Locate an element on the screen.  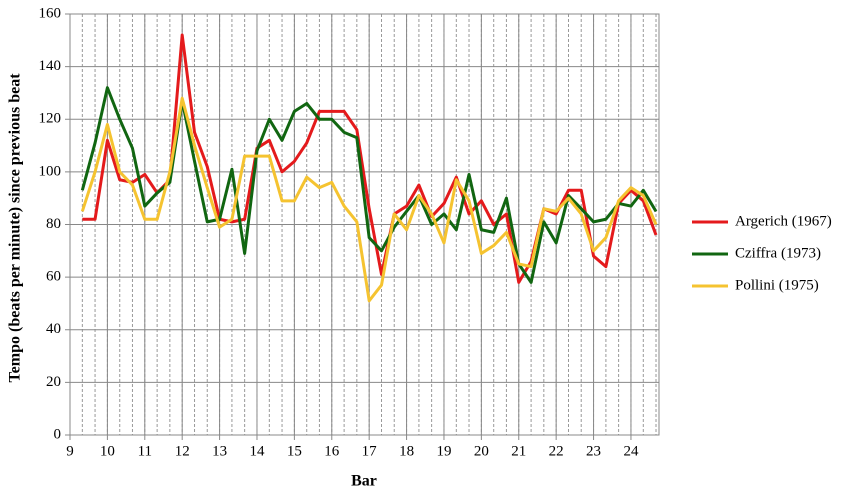
y-tick-label: 160 is located at coordinates (50, 13).